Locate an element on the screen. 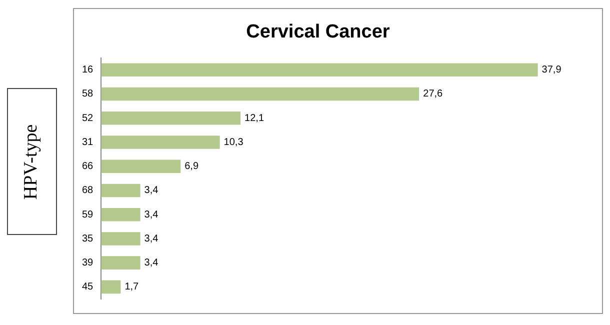  data-label: 10,3 is located at coordinates (234, 142).